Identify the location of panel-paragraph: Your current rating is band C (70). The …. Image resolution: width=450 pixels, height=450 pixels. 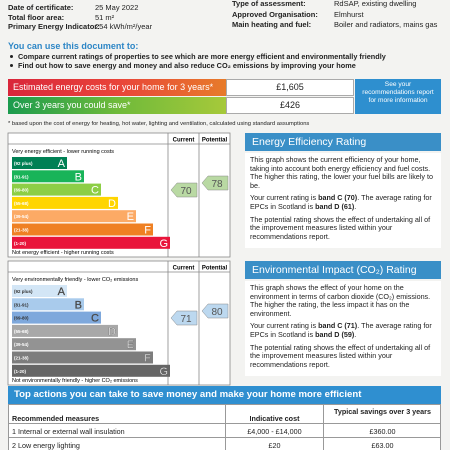
(343, 202).